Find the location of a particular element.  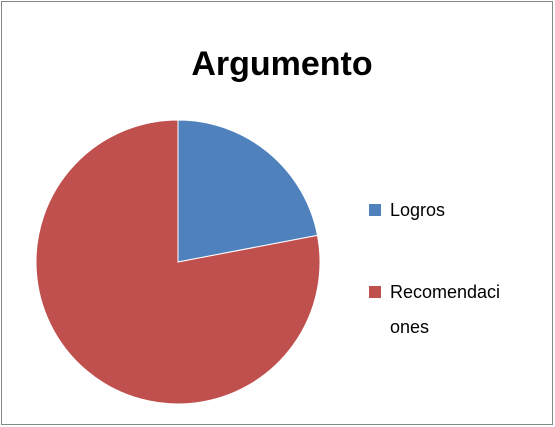

chart-title: Argumento is located at coordinates (281, 64).